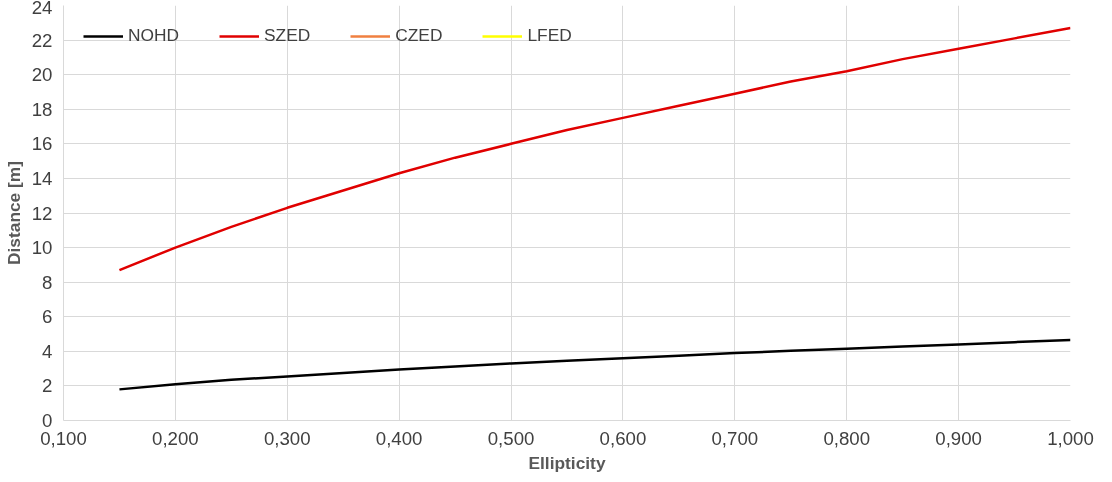  What do you see at coordinates (42, 40) in the screenshot?
I see `y-tick-label: 22` at bounding box center [42, 40].